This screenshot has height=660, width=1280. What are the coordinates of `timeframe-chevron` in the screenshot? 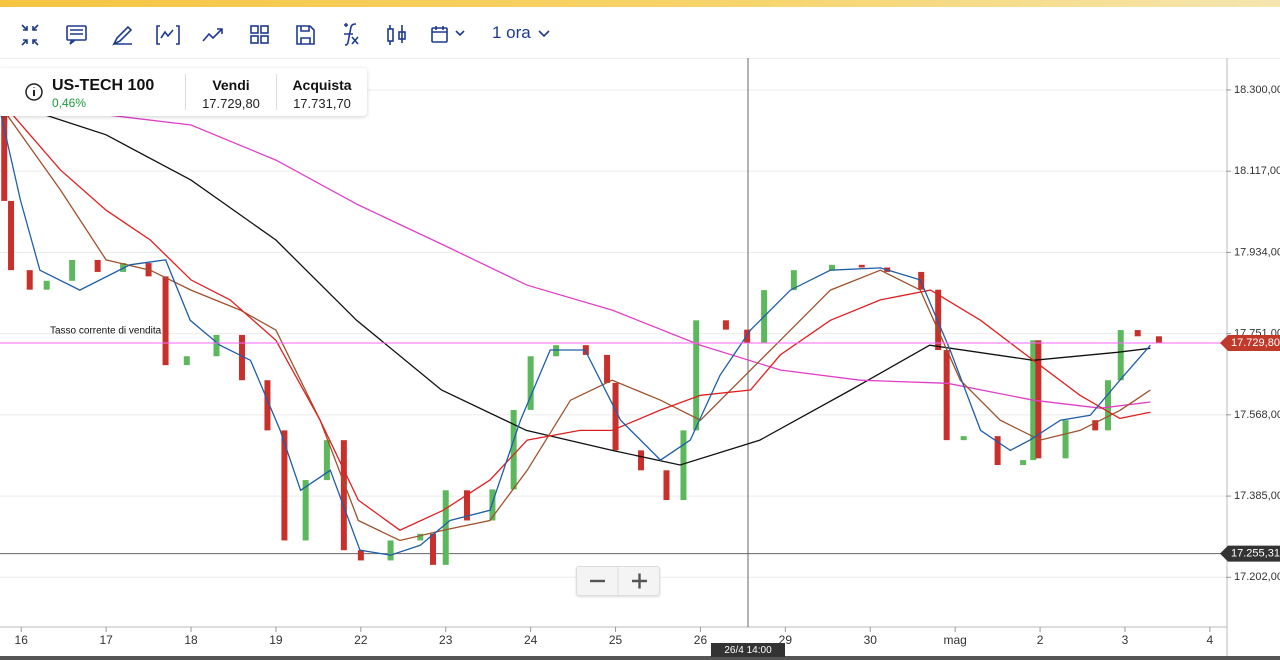 It's located at (544, 34).